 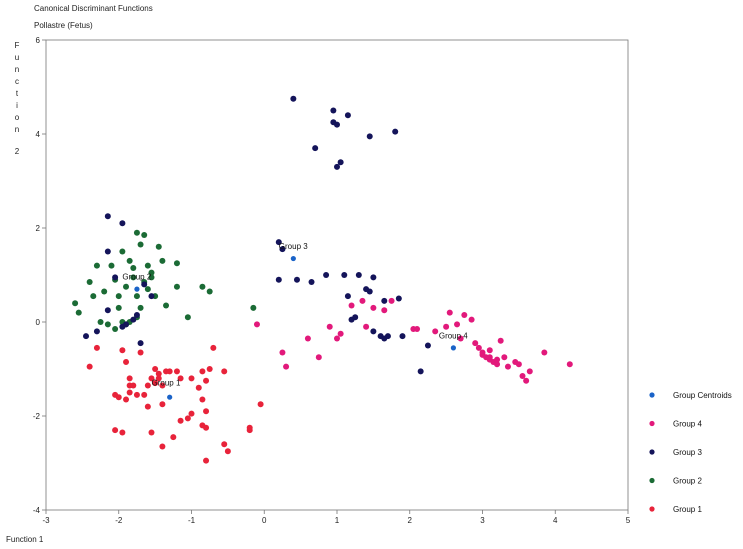 What do you see at coordinates (192, 520) in the screenshot?
I see `x-tick-label: -1` at bounding box center [192, 520].